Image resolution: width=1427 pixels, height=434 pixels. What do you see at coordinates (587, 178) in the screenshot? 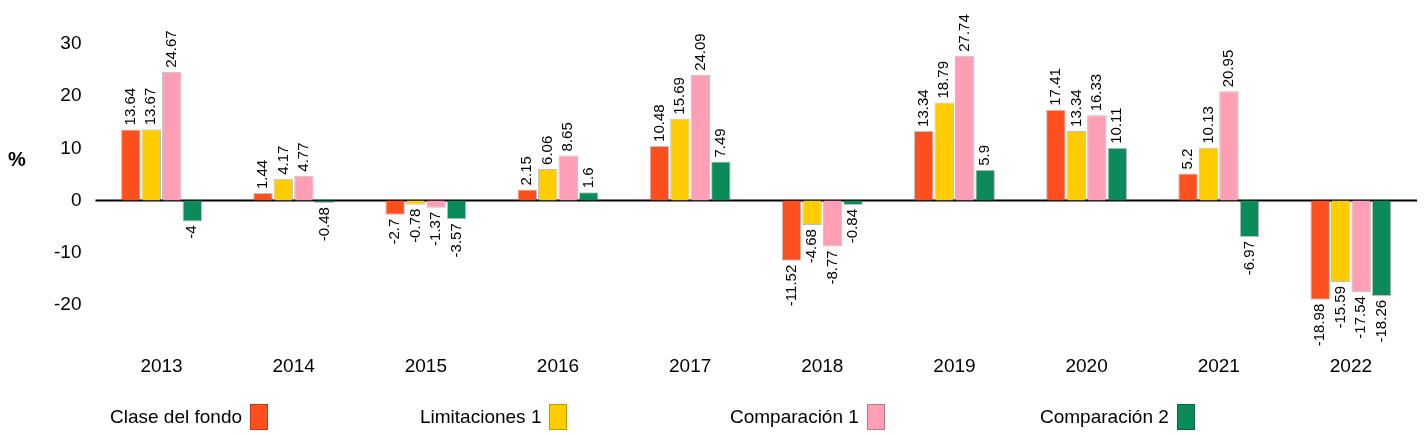
I see `data-label: 1.6` at bounding box center [587, 178].